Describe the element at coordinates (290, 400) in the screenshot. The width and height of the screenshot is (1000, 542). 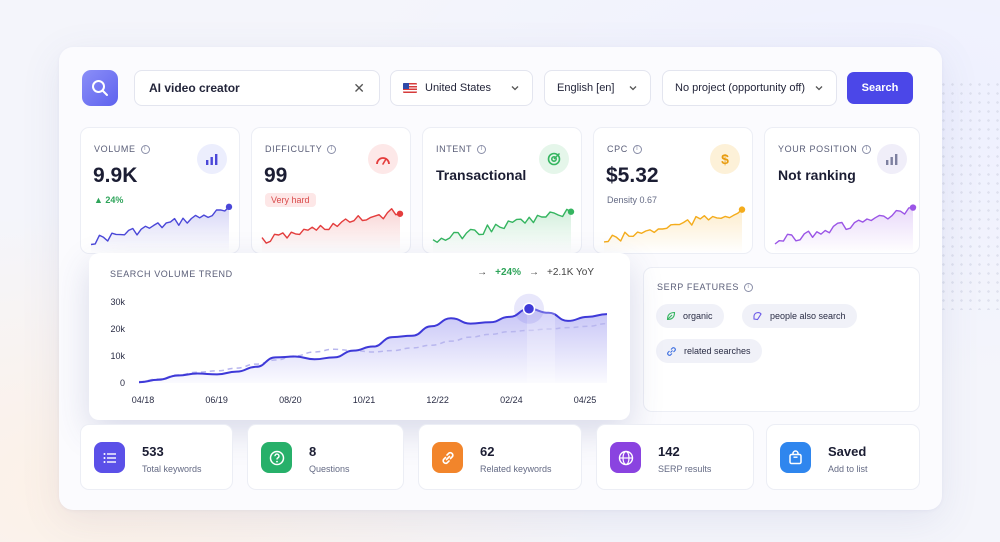
I see `x-tick-label: 08/20` at that location.